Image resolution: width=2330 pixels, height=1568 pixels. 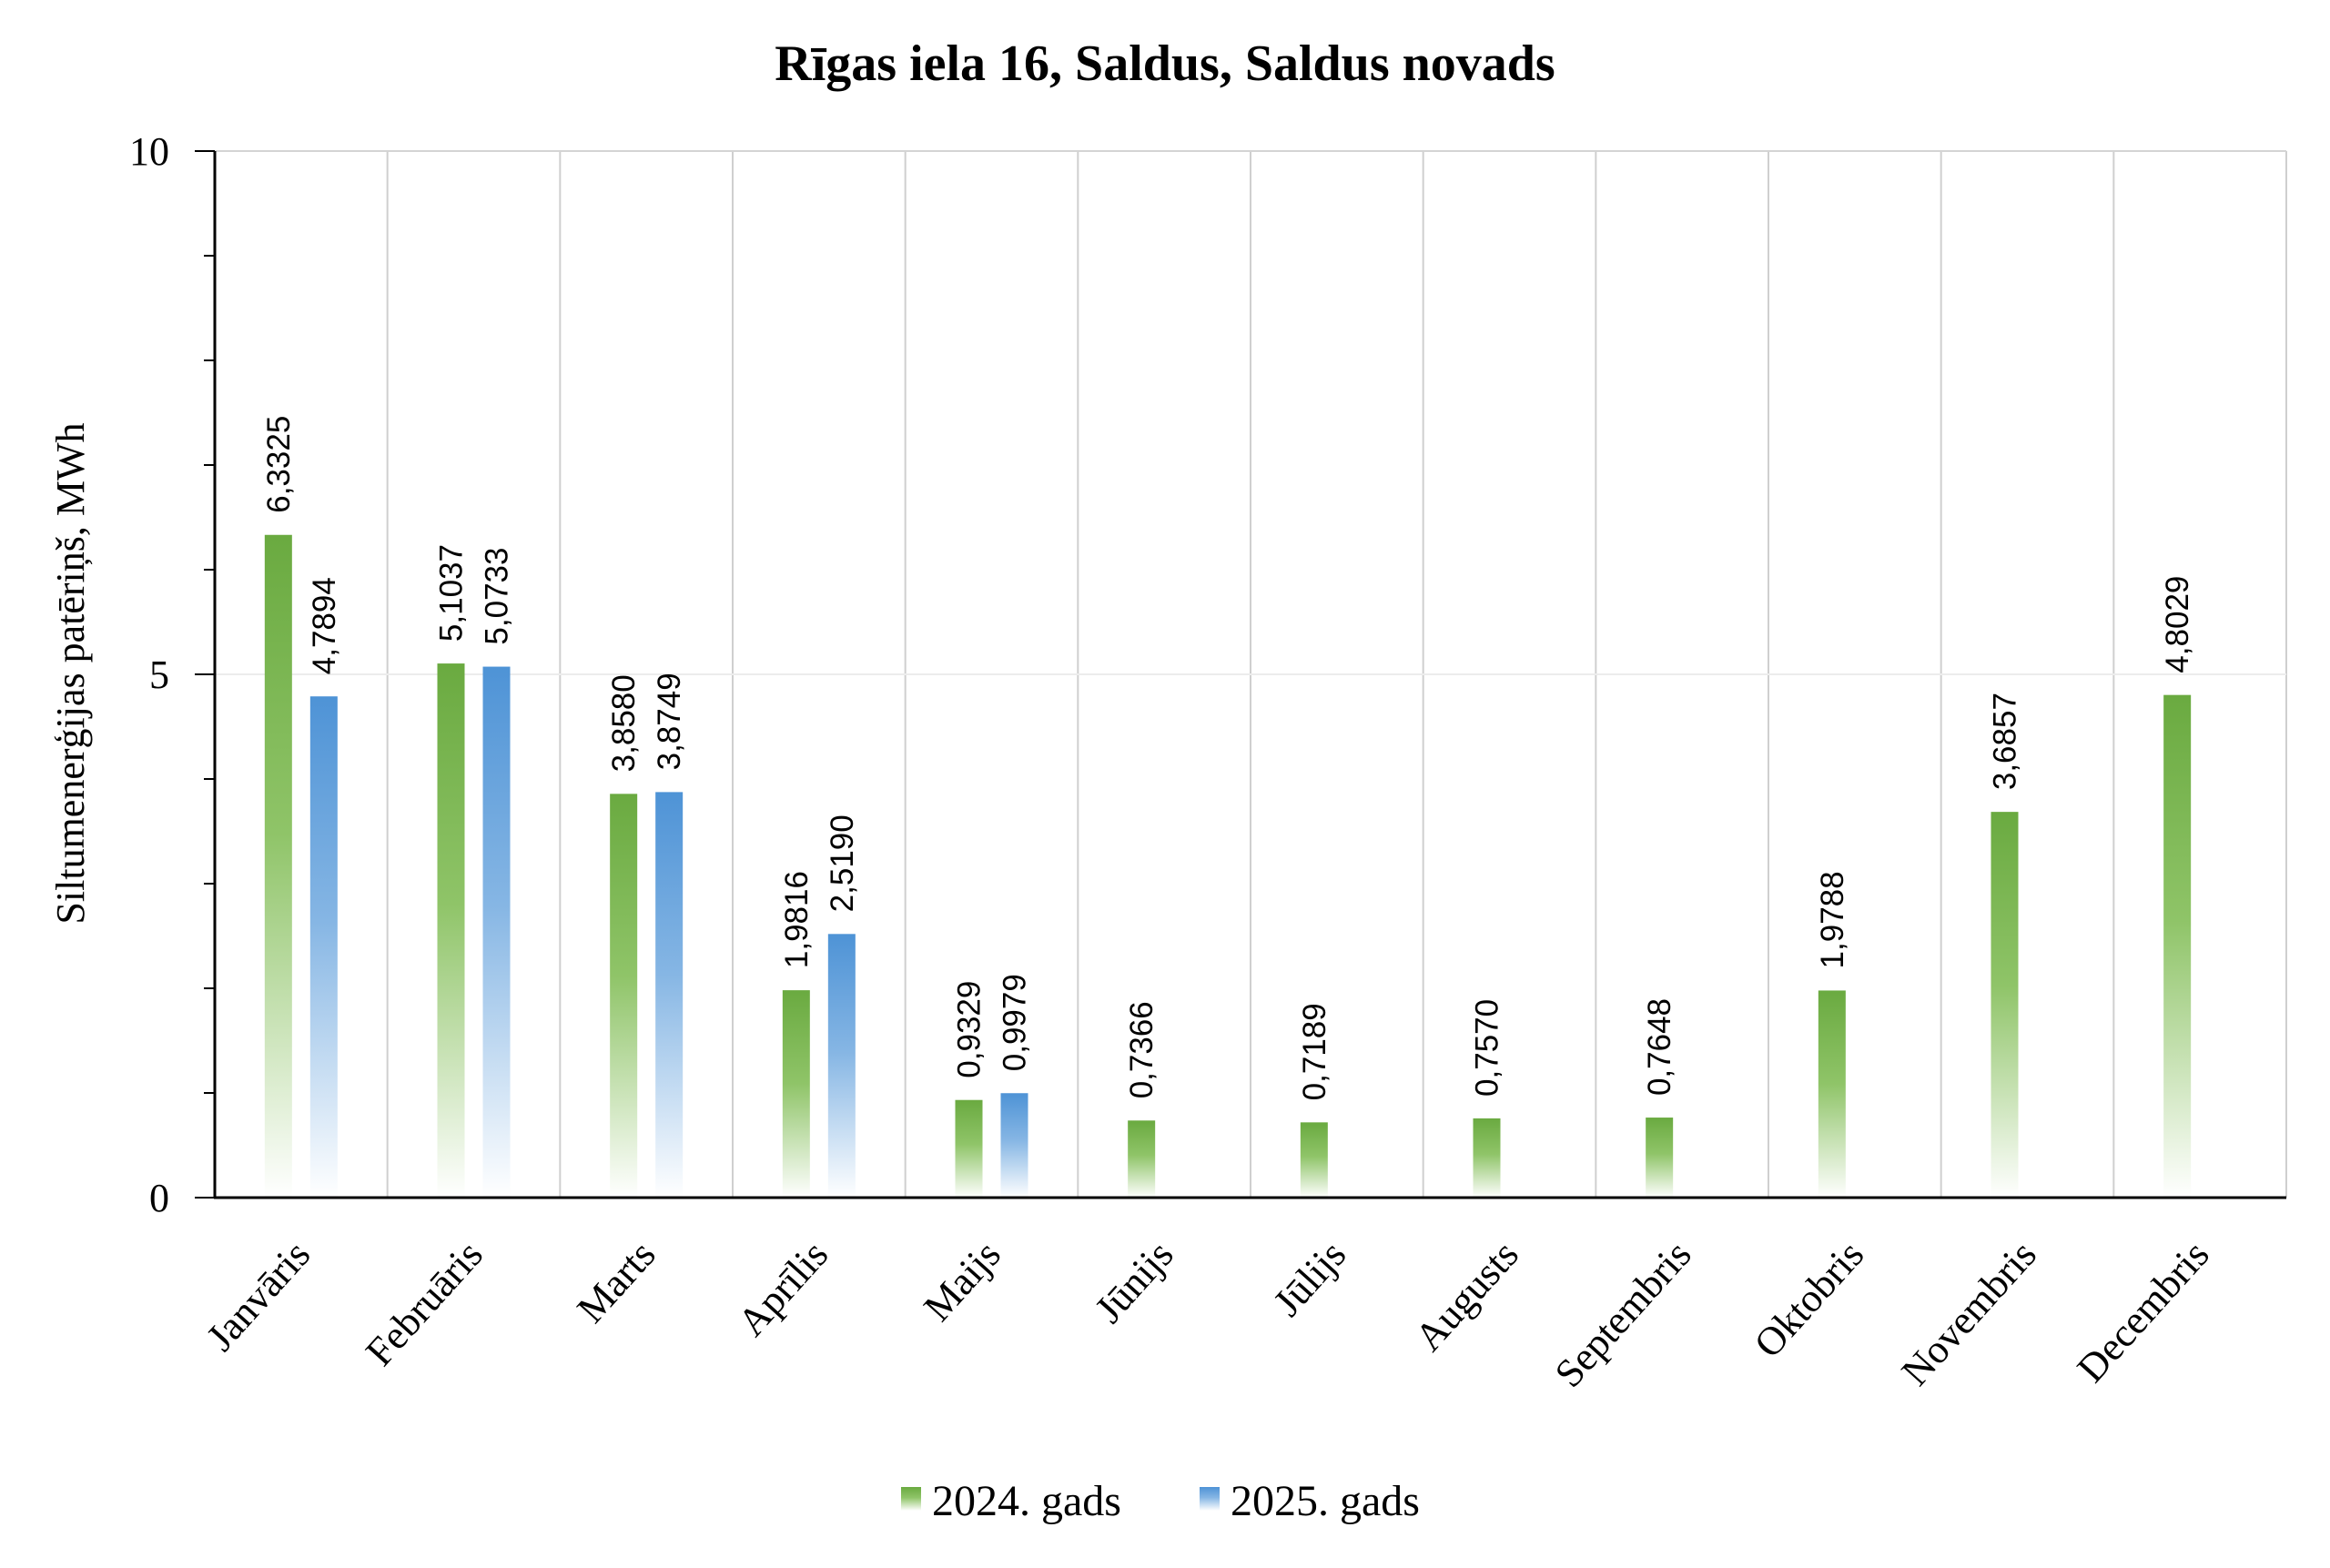 What do you see at coordinates (961, 1281) in the screenshot?
I see `x-tick-label: Maijs` at bounding box center [961, 1281].